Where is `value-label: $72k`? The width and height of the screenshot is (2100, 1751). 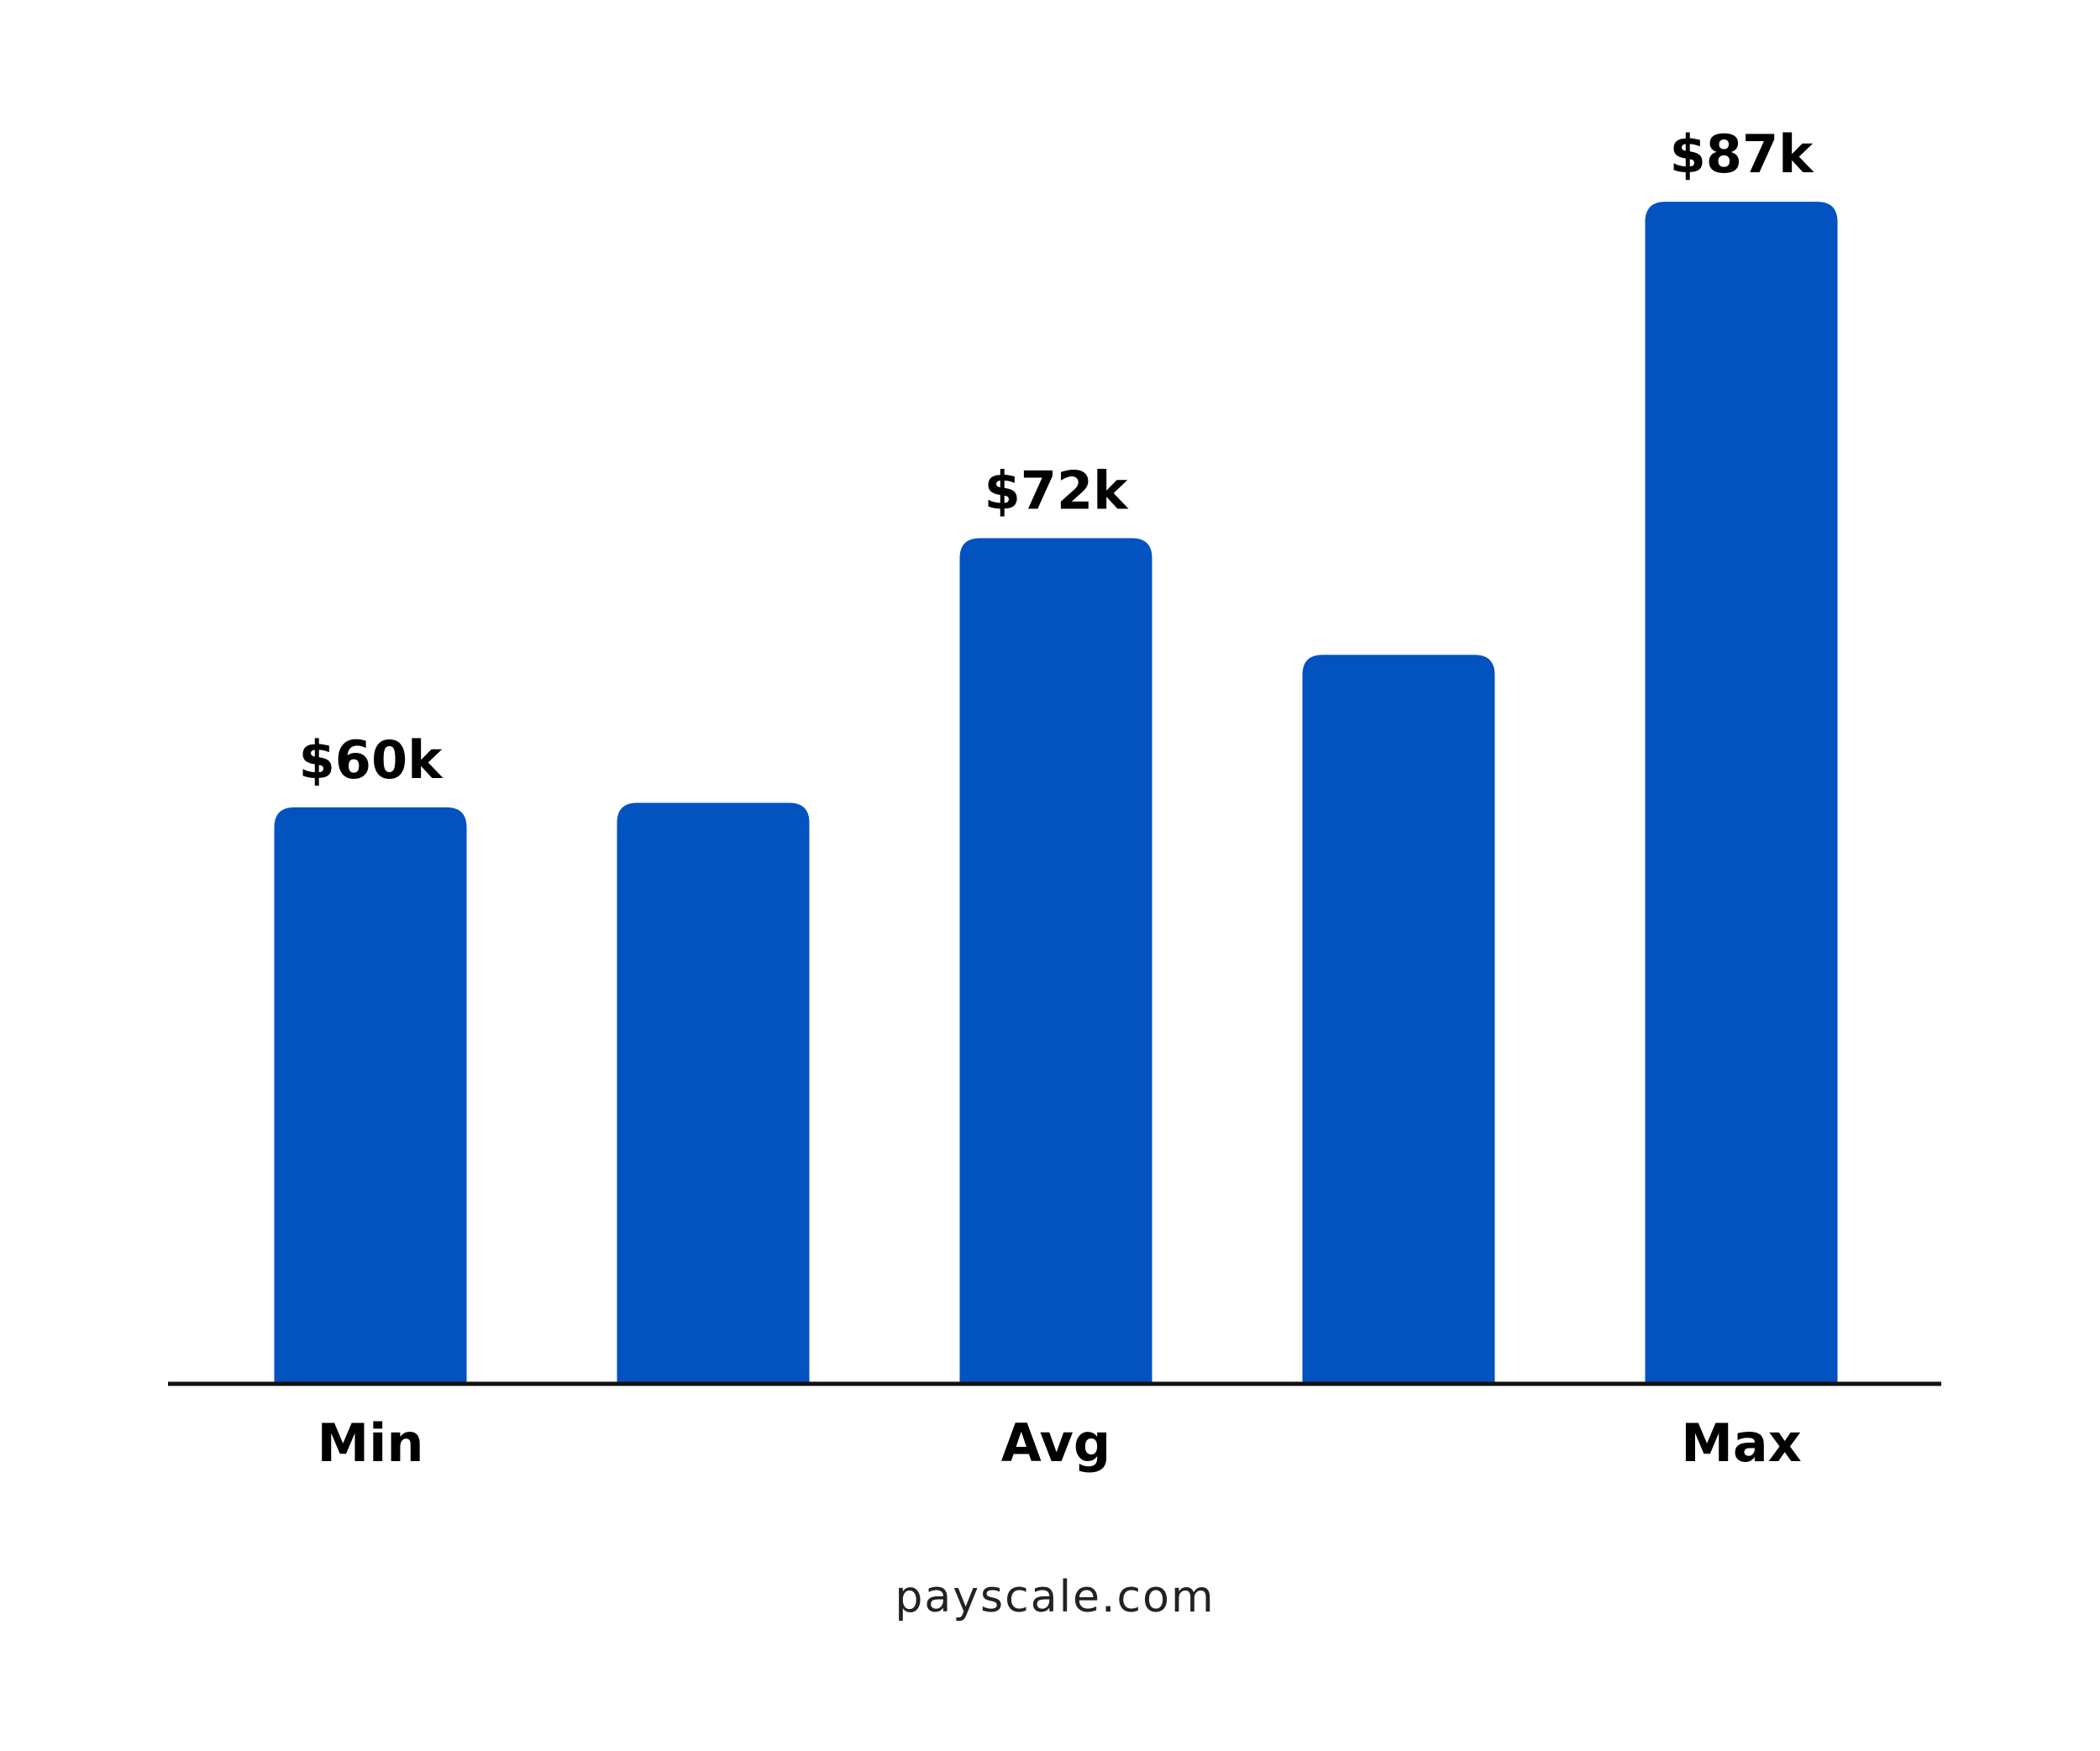 value-label: $72k is located at coordinates (1056, 491).